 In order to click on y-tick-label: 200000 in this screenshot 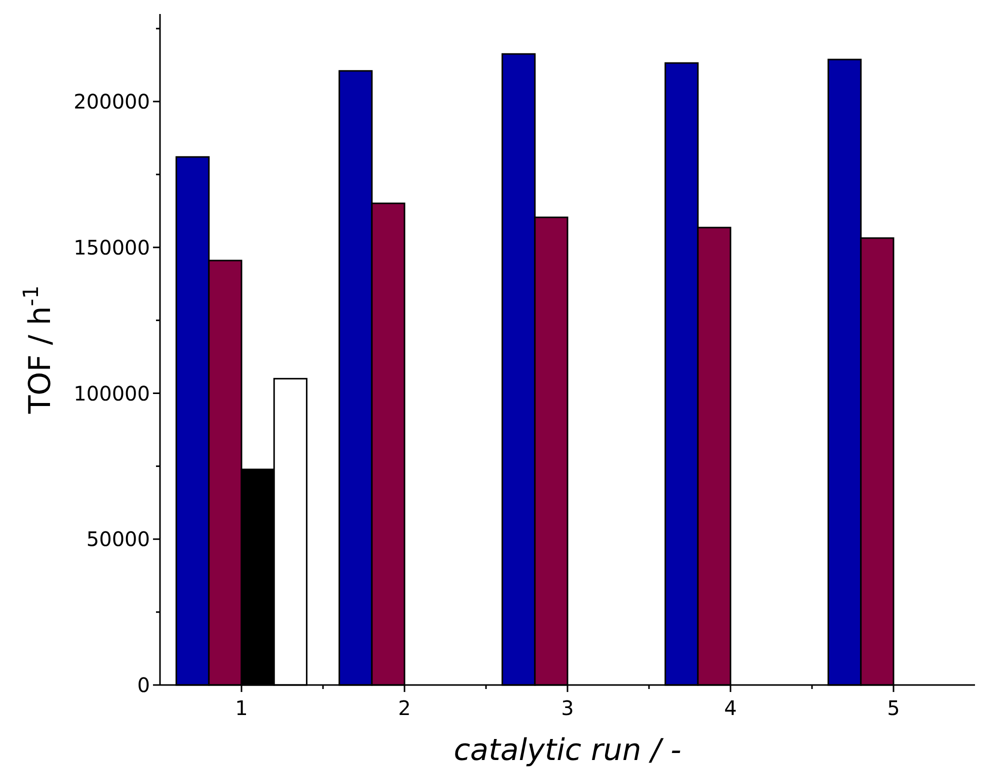, I will do `click(112, 102)`.